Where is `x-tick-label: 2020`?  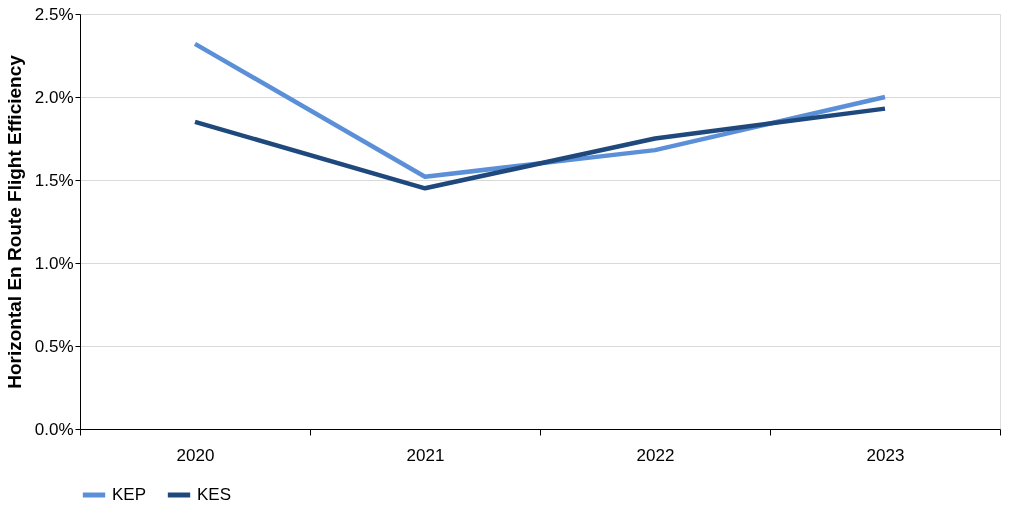
x-tick-label: 2020 is located at coordinates (195, 455).